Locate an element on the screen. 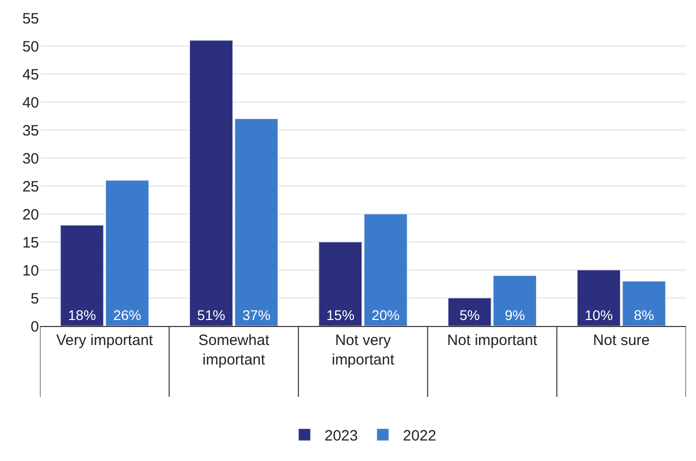 This screenshot has height=461, width=696. y-tick-label: 20 is located at coordinates (30, 215).